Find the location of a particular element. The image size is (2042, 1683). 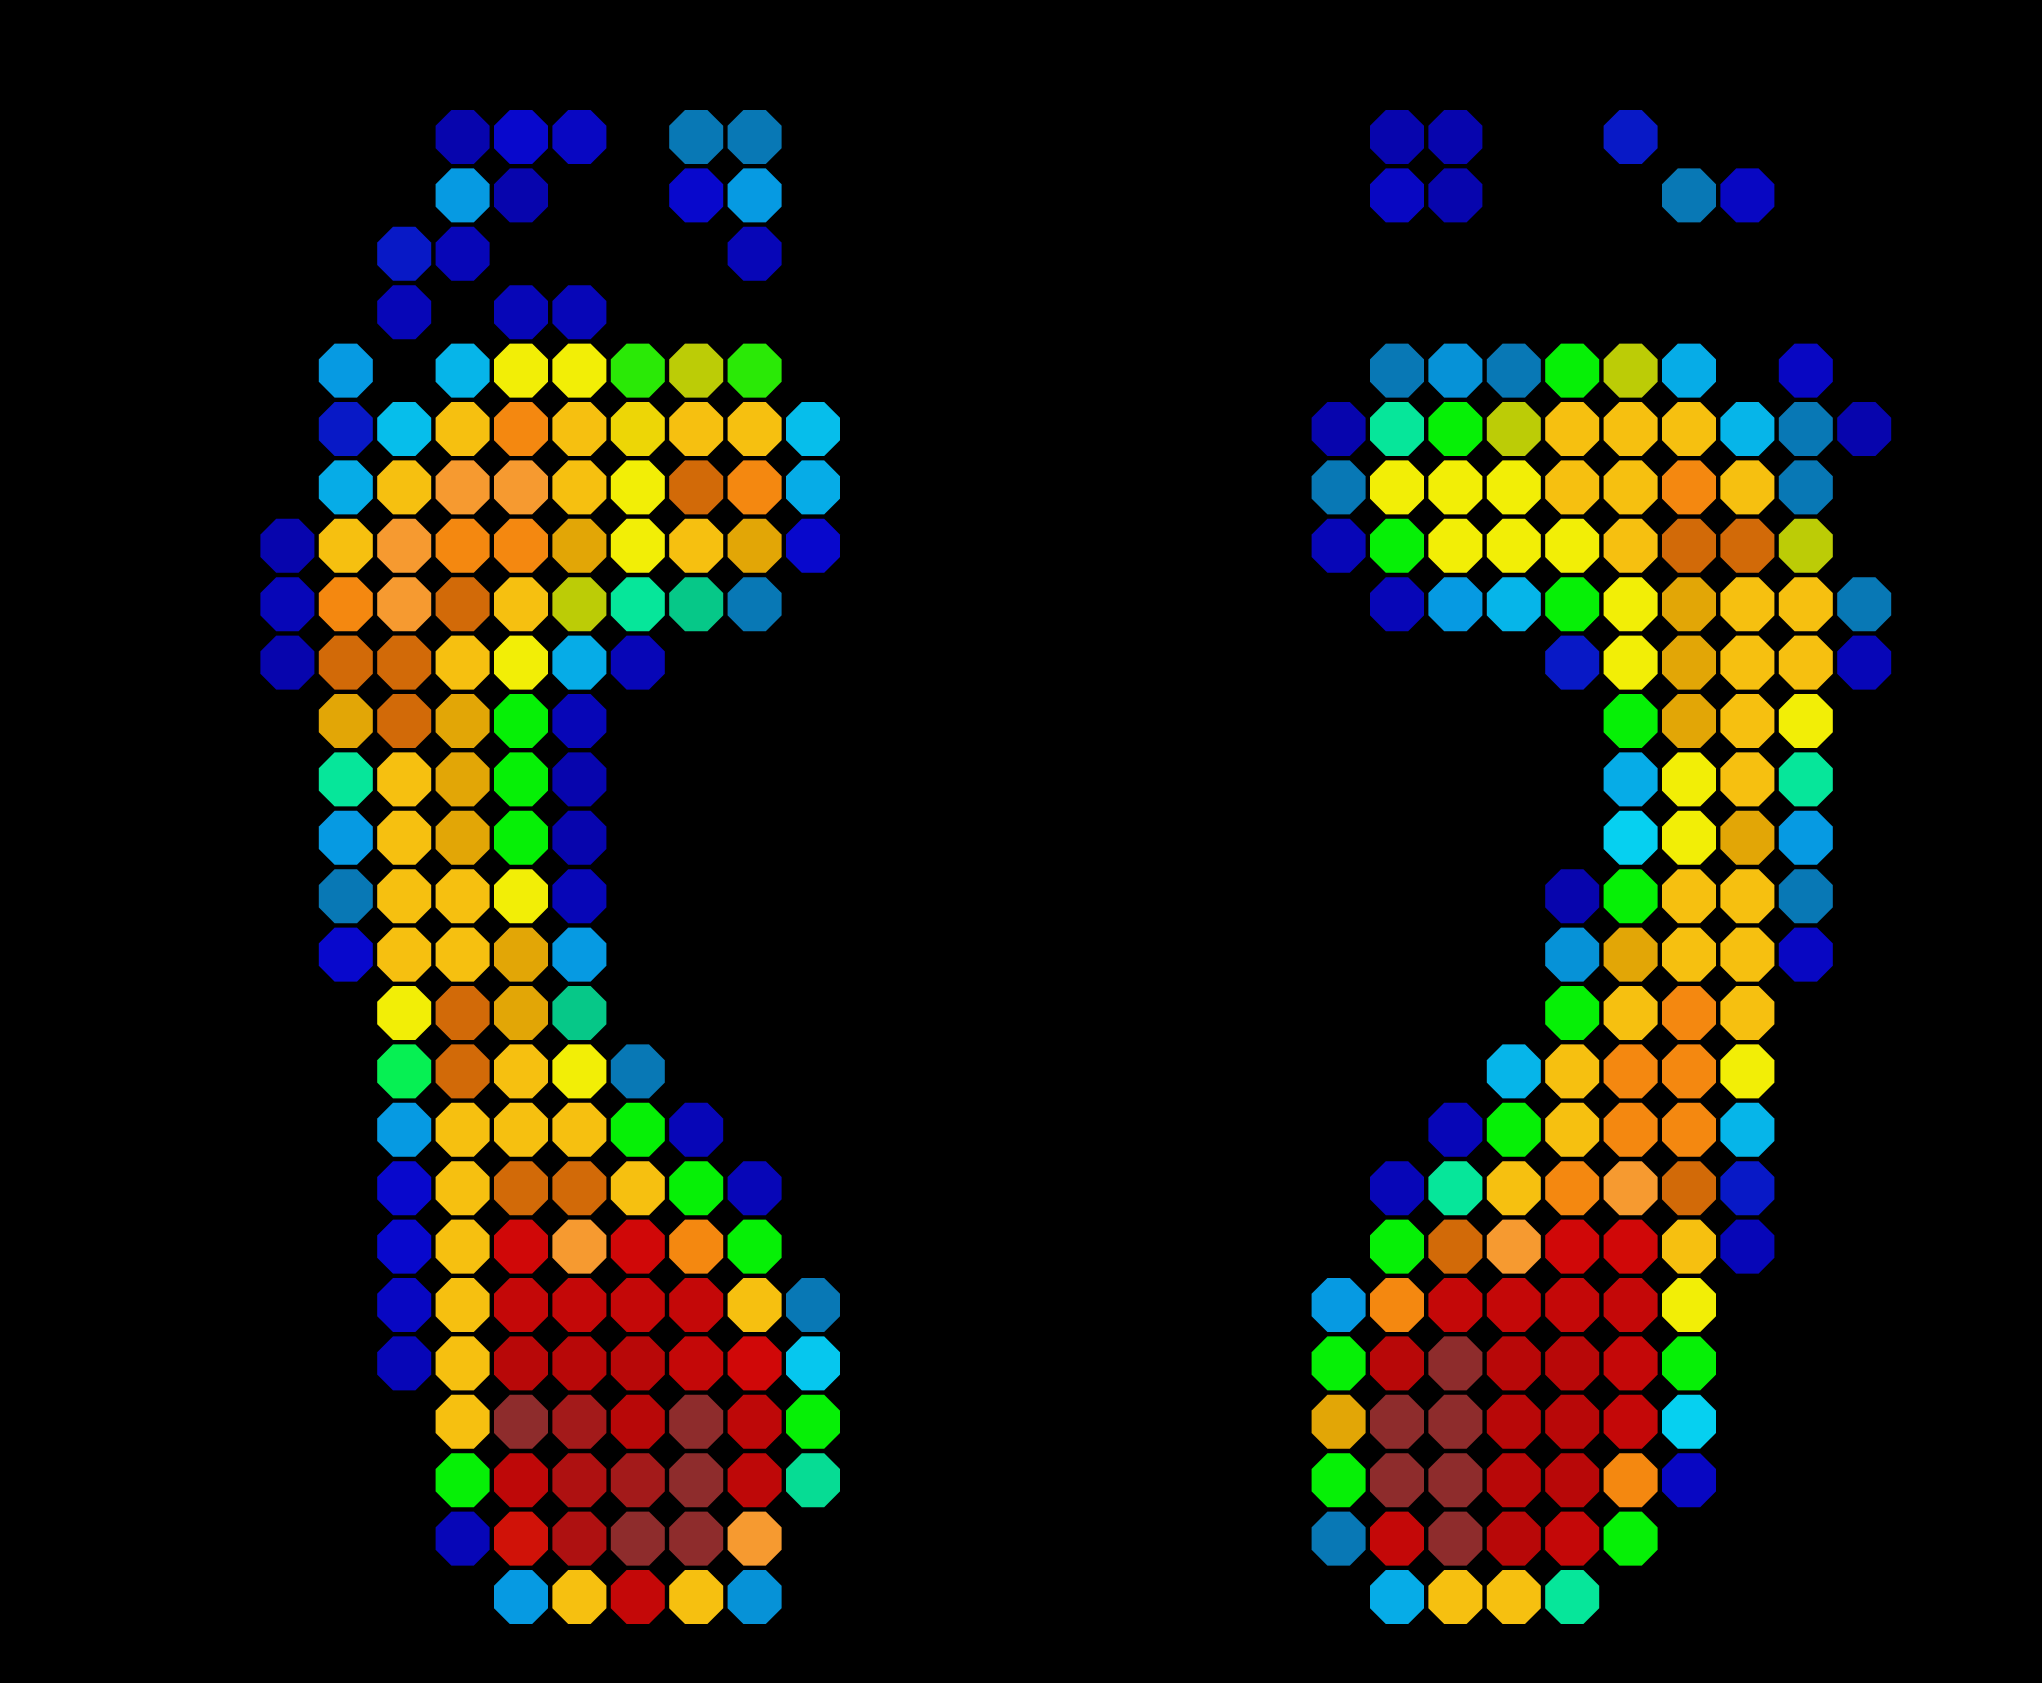

left-foot-sensor-r16-c6 is located at coordinates (579, 1071).